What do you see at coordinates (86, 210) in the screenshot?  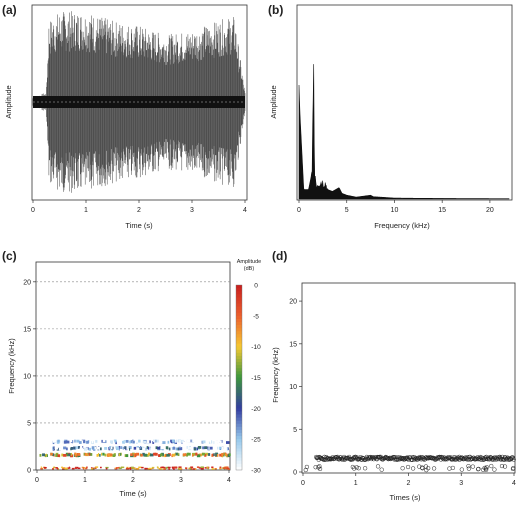 I see `x-tick-label: 1` at bounding box center [86, 210].